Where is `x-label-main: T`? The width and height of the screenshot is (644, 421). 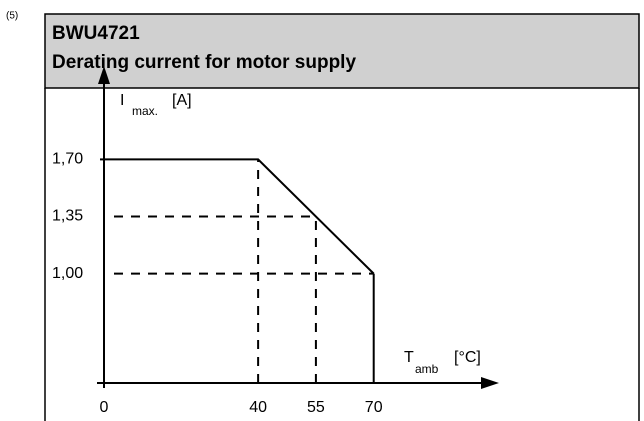
x-label-main: T is located at coordinates (409, 357).